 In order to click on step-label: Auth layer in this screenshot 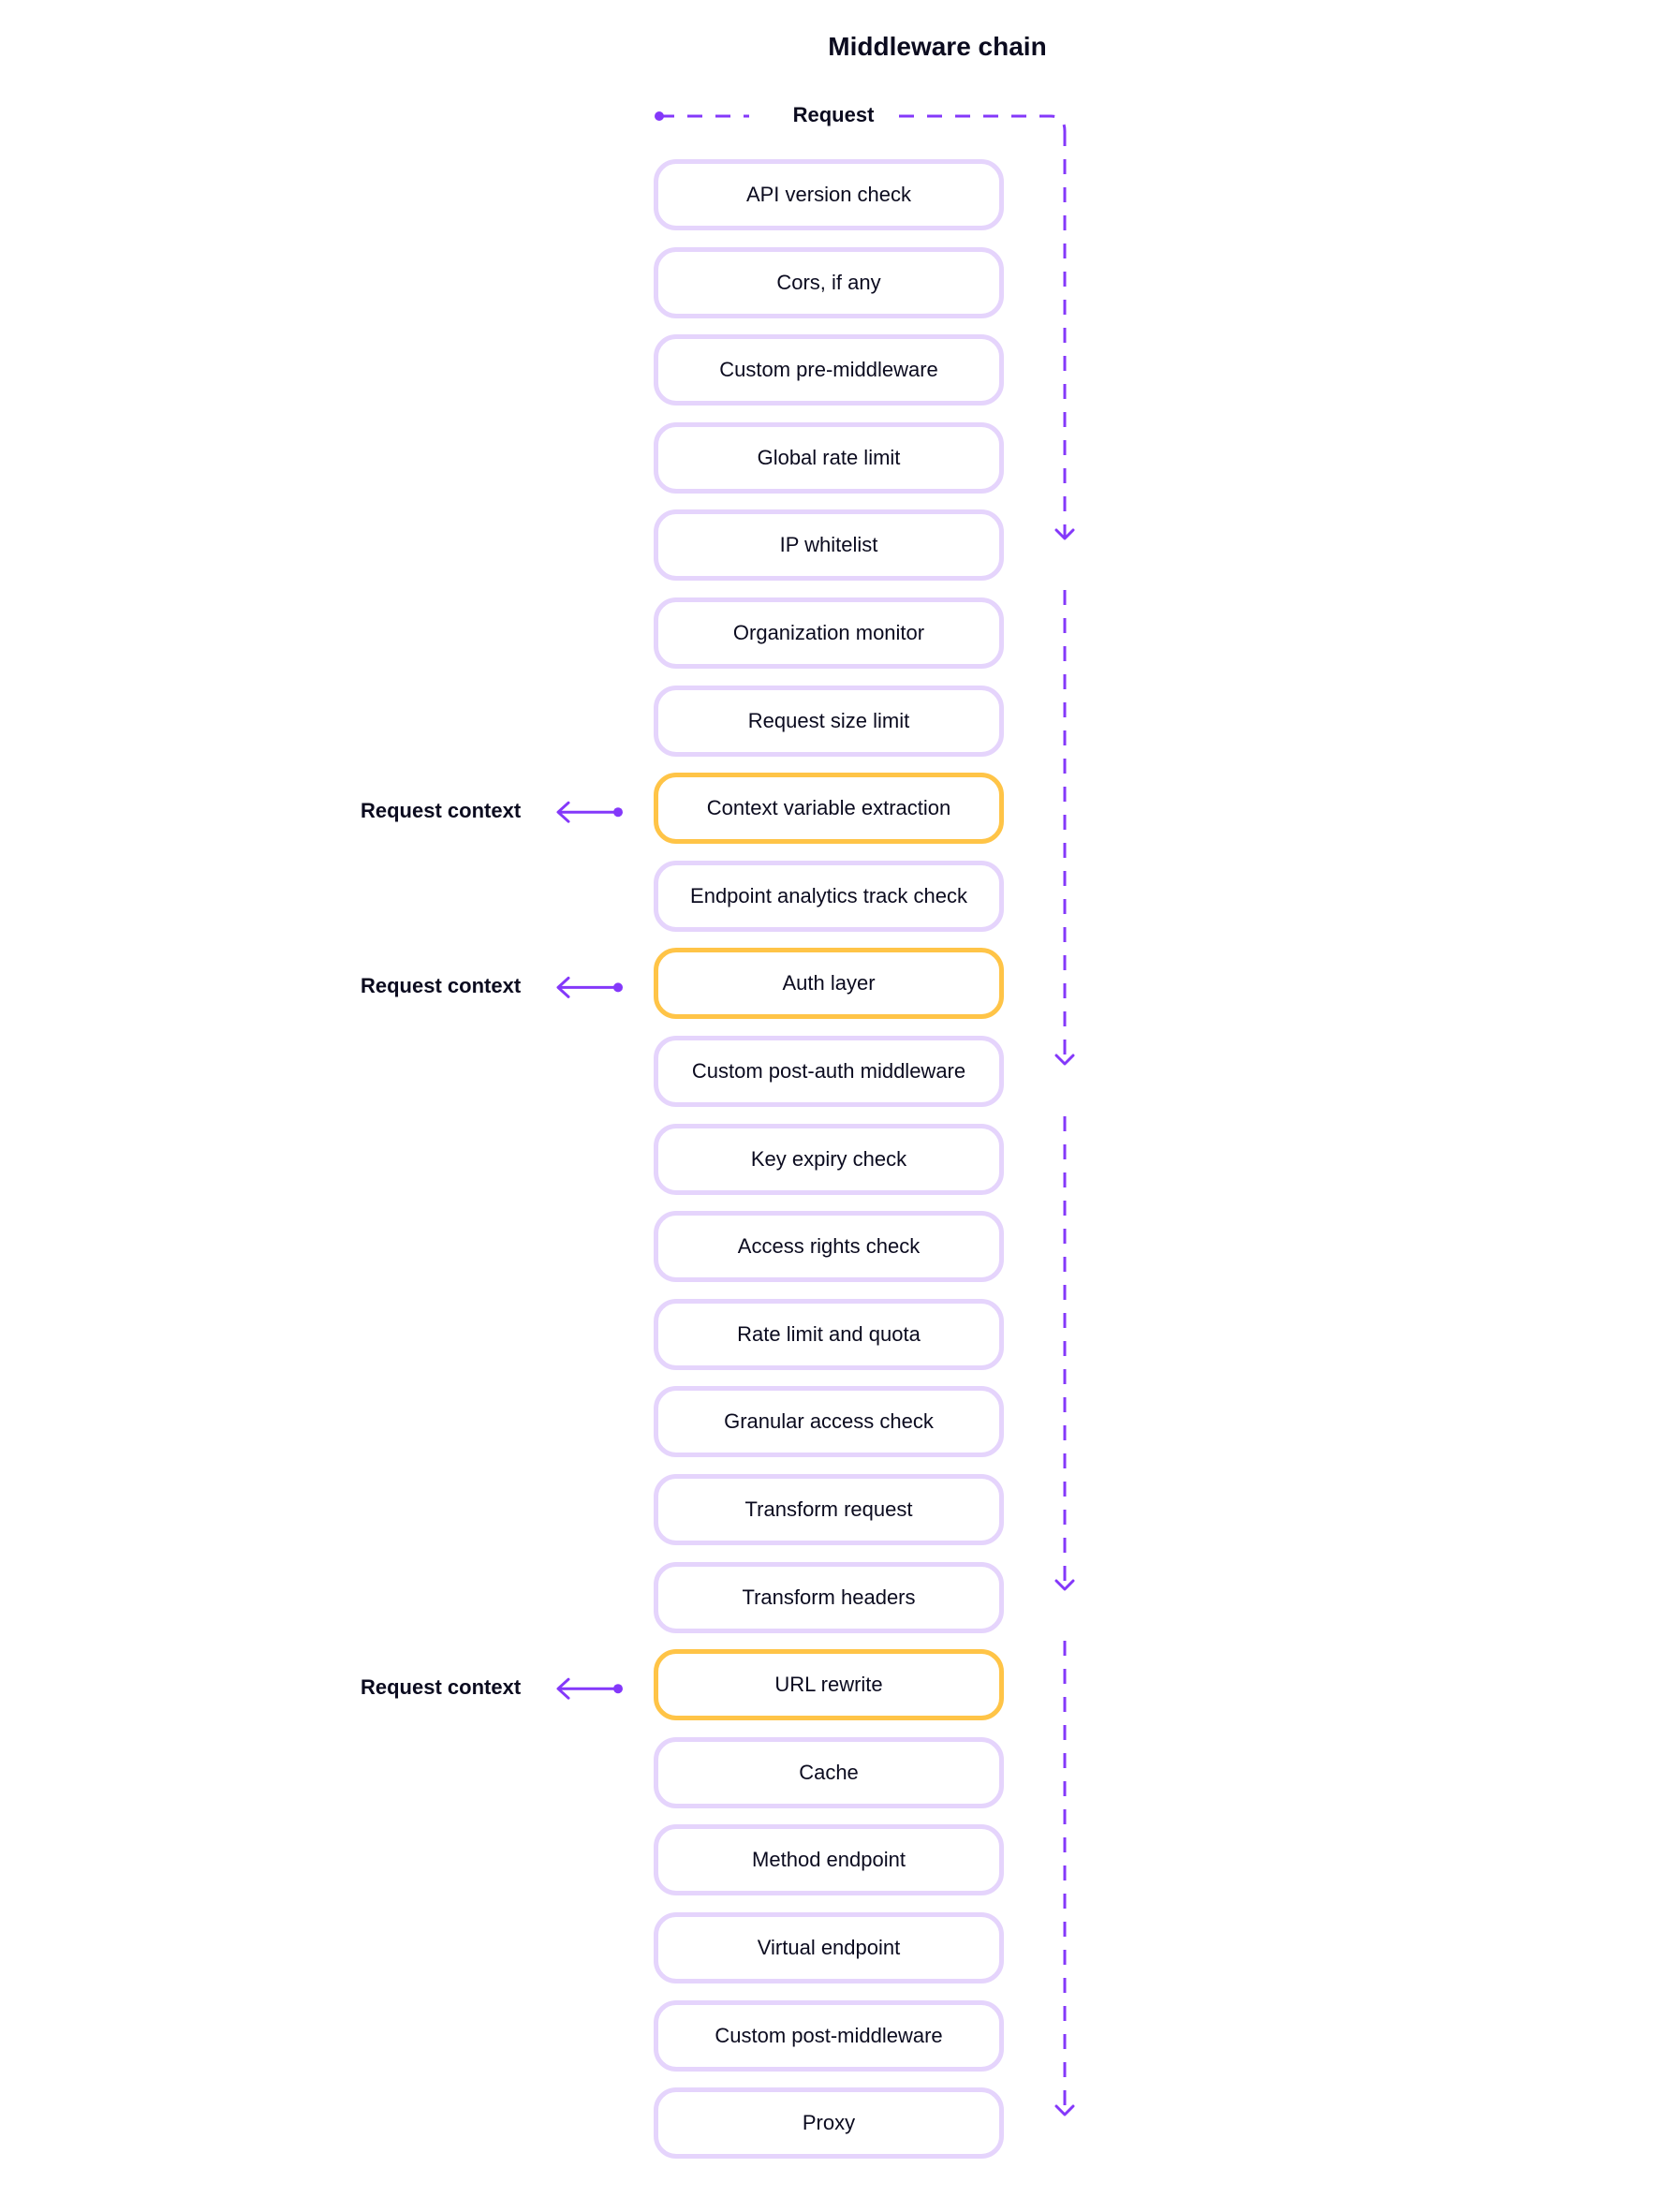, I will do `click(829, 983)`.